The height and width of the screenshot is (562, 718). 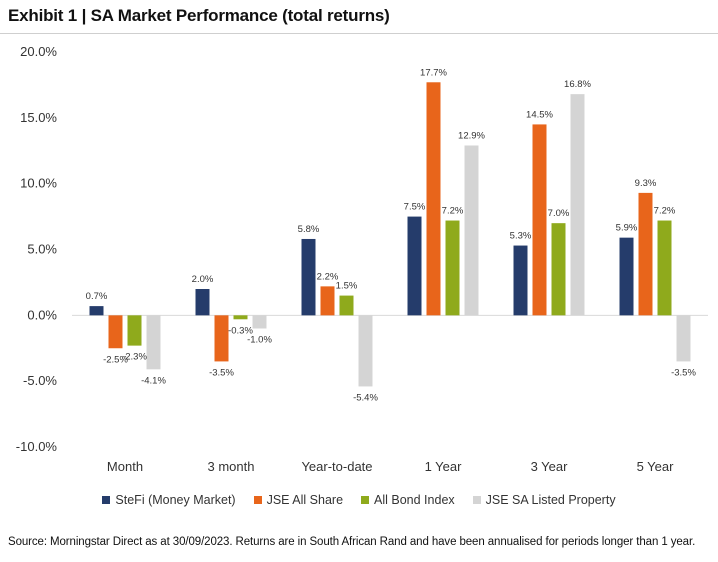 What do you see at coordinates (577, 84) in the screenshot?
I see `bar-value-label: 16.8%` at bounding box center [577, 84].